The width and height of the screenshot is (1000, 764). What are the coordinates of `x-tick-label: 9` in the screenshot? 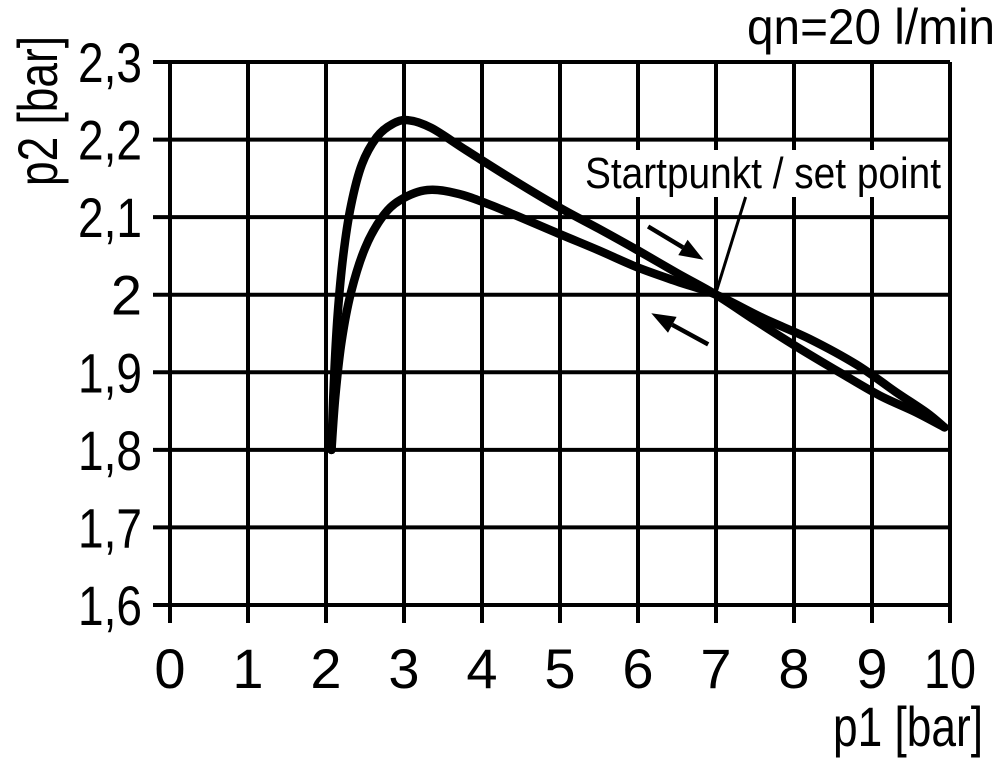 It's located at (871, 668).